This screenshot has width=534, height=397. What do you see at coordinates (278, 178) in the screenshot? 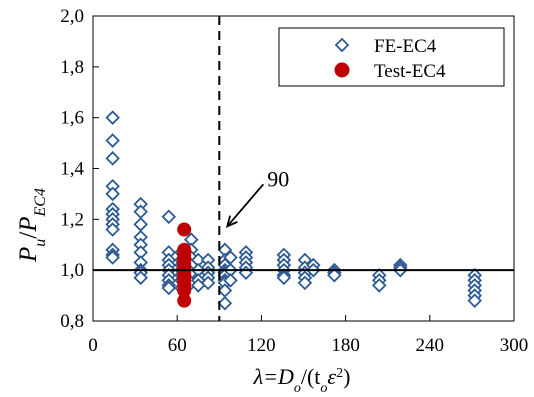
I see `annotation-label: 90` at bounding box center [278, 178].